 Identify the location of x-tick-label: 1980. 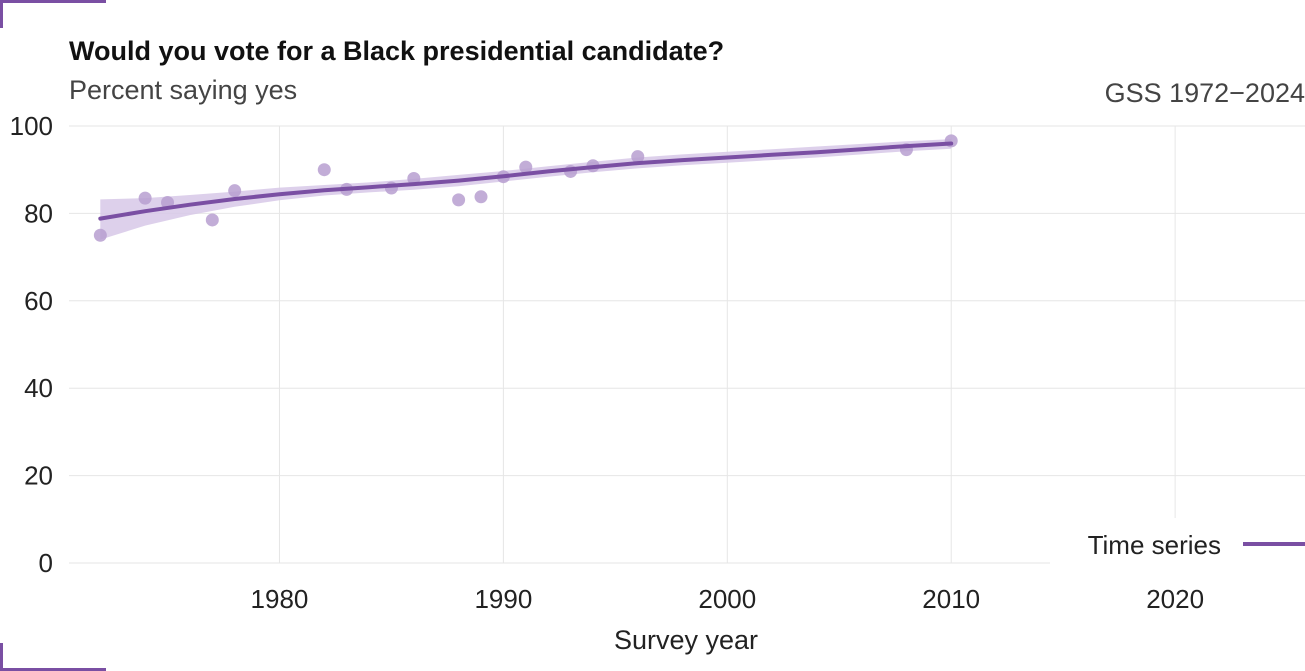
(280, 599).